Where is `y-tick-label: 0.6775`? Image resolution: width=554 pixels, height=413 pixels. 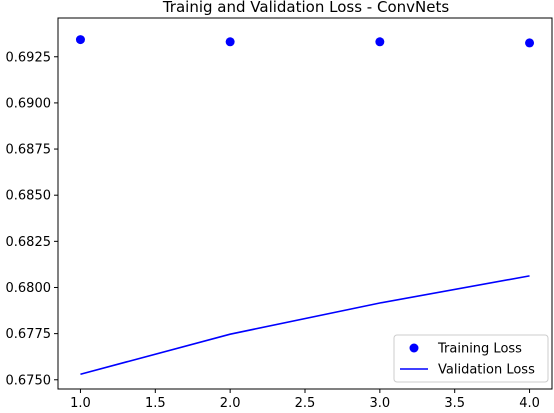
y-tick-label: 0.6775 is located at coordinates (29, 334).